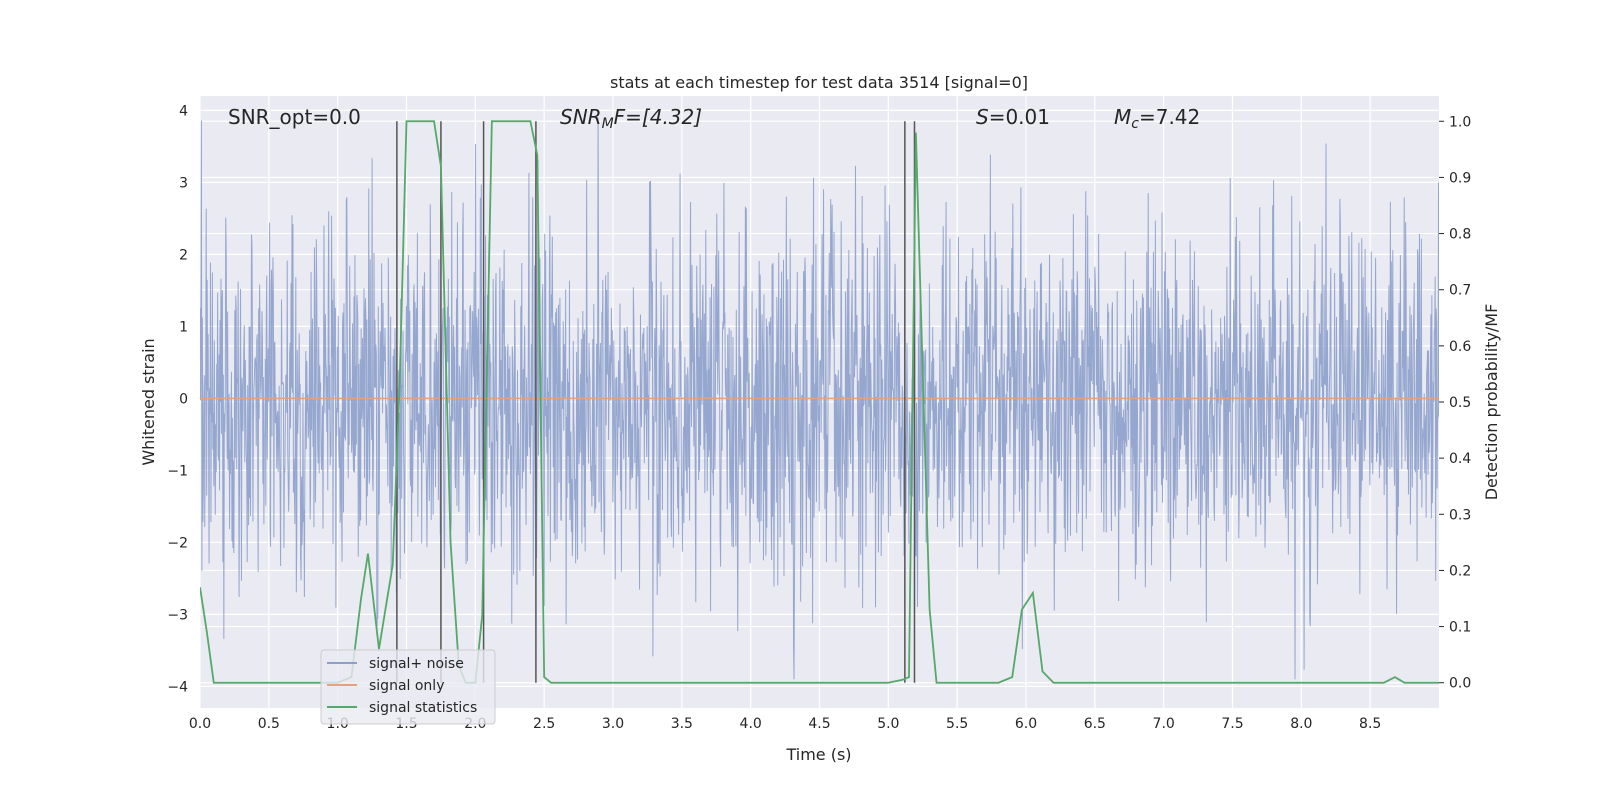 This screenshot has height=800, width=1600. Describe the element at coordinates (1095, 724) in the screenshot. I see `x-tick-label: 6.5` at that location.